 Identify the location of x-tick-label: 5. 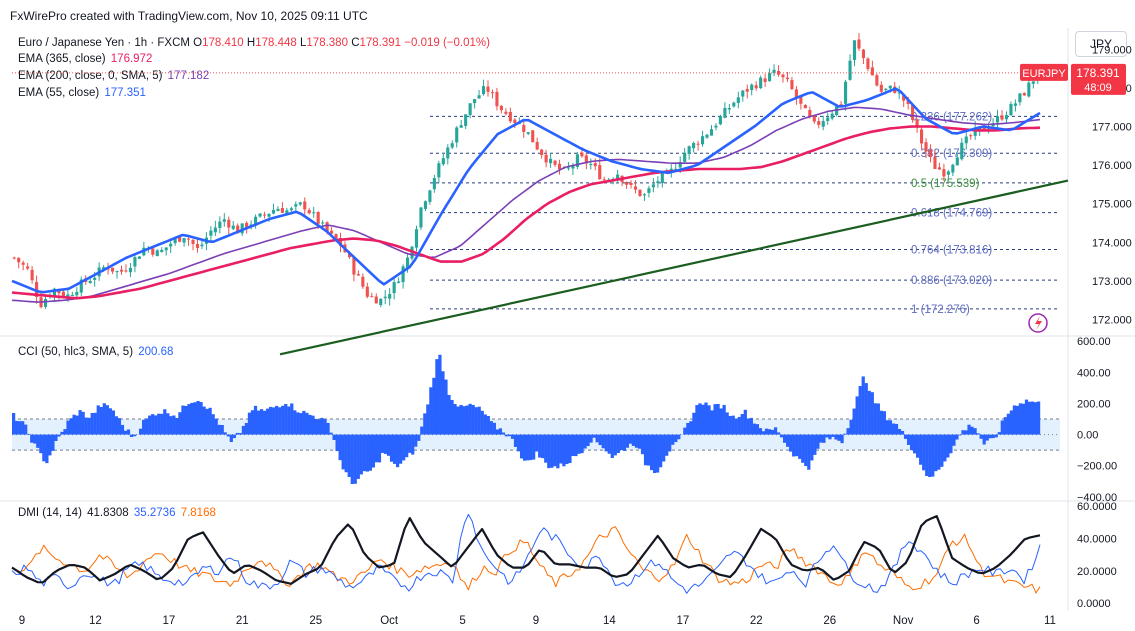
(462, 621).